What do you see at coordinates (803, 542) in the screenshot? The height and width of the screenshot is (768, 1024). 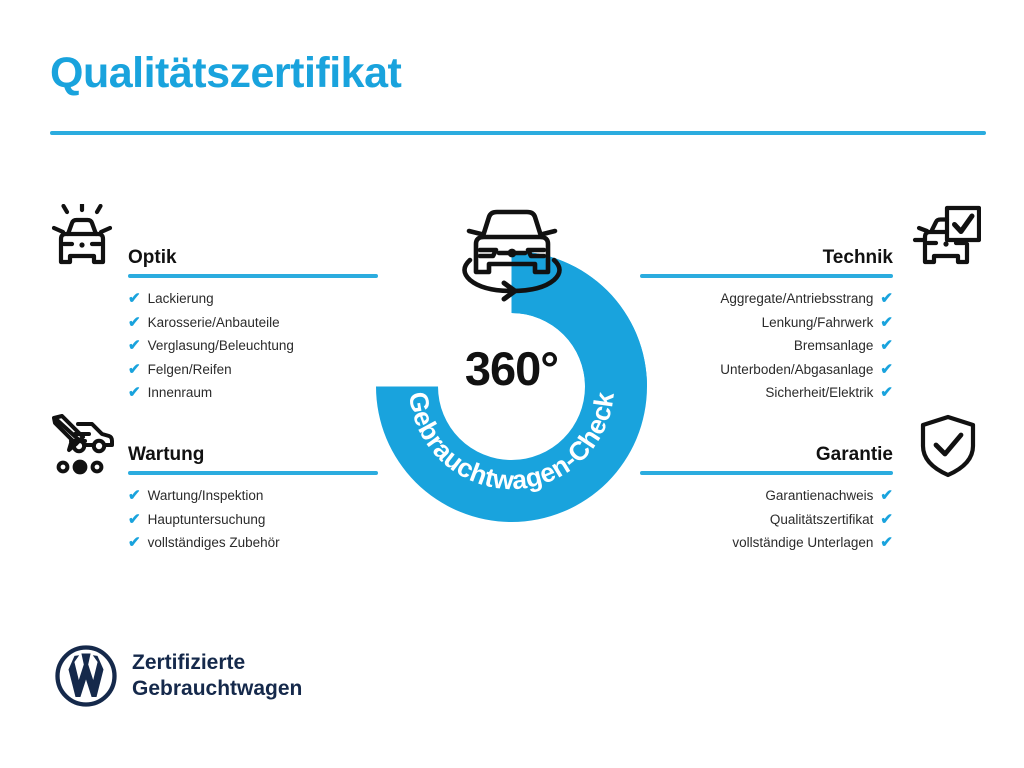 I see `checklist-item-label: vollständige Unterlagen` at bounding box center [803, 542].